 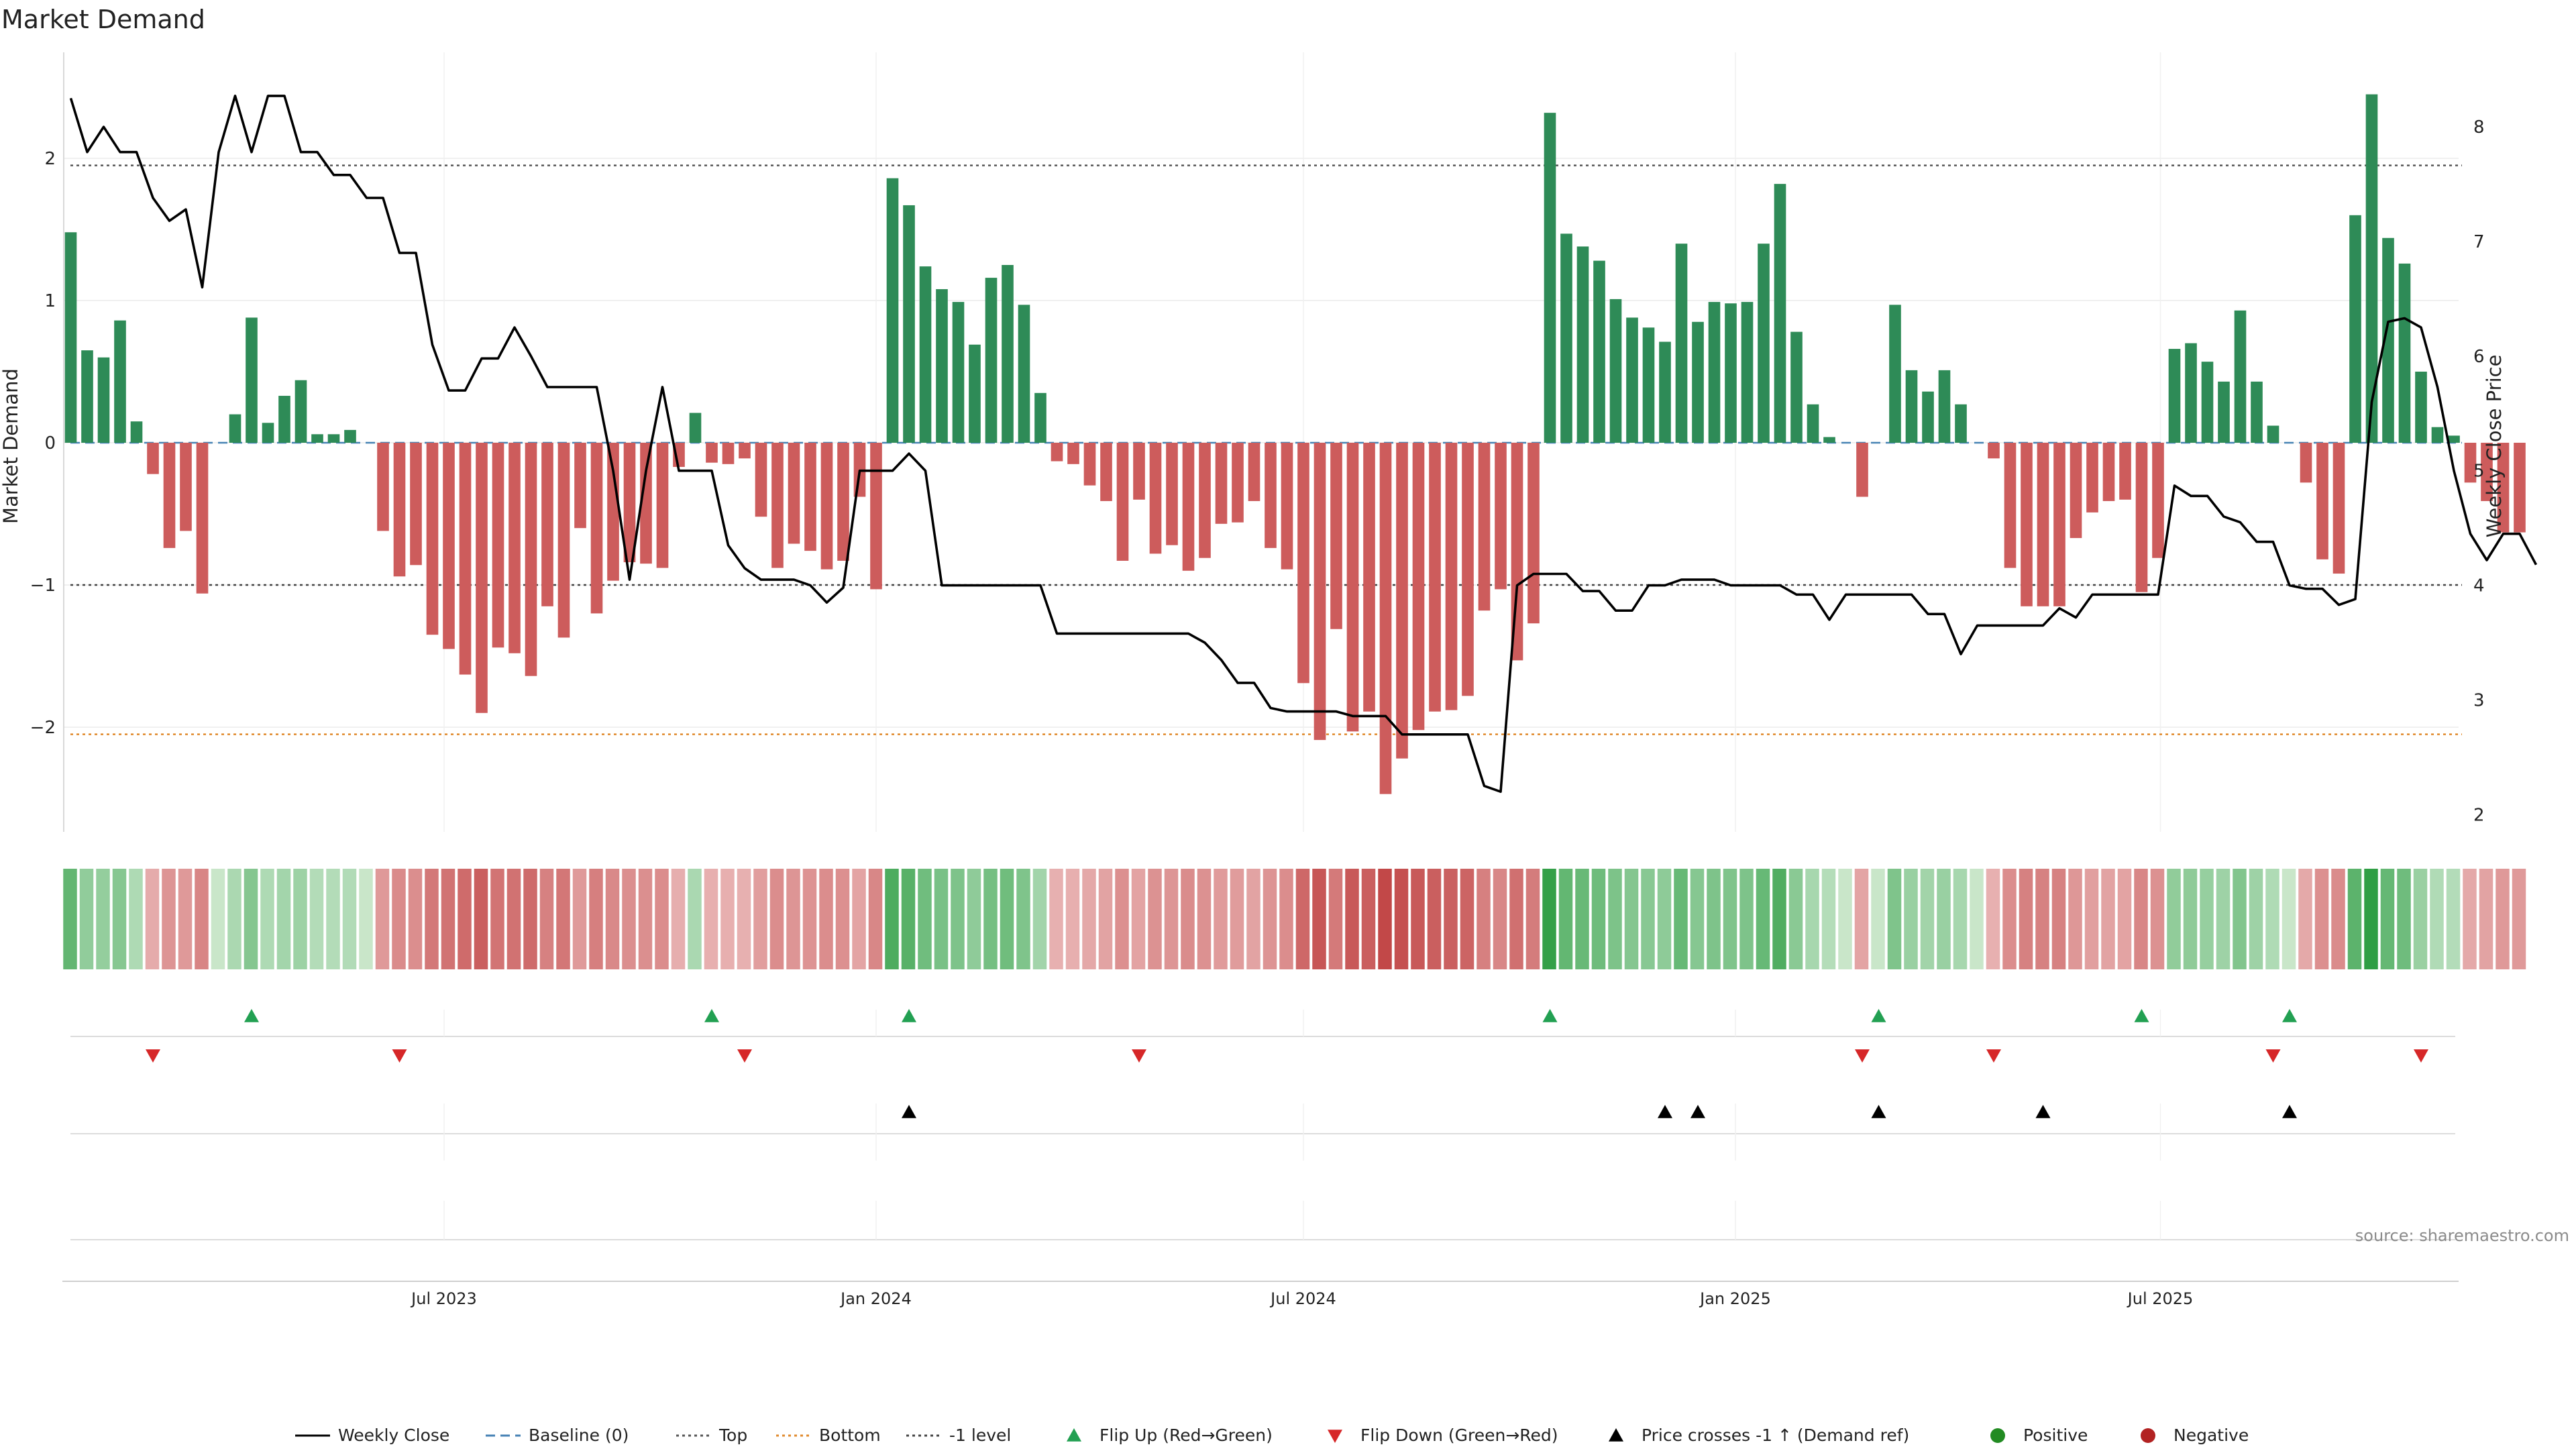 What do you see at coordinates (1262, 1125) in the screenshot?
I see `event-panel-gridlines` at bounding box center [1262, 1125].